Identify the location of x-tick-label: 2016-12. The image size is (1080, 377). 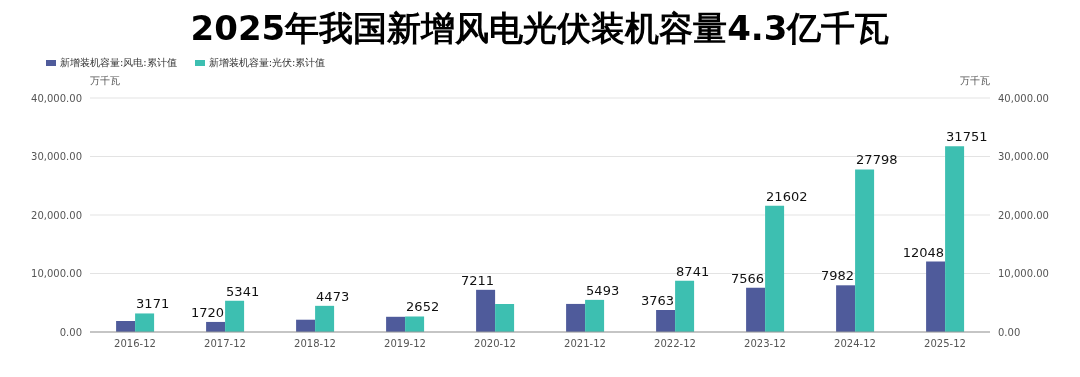
(135, 344).